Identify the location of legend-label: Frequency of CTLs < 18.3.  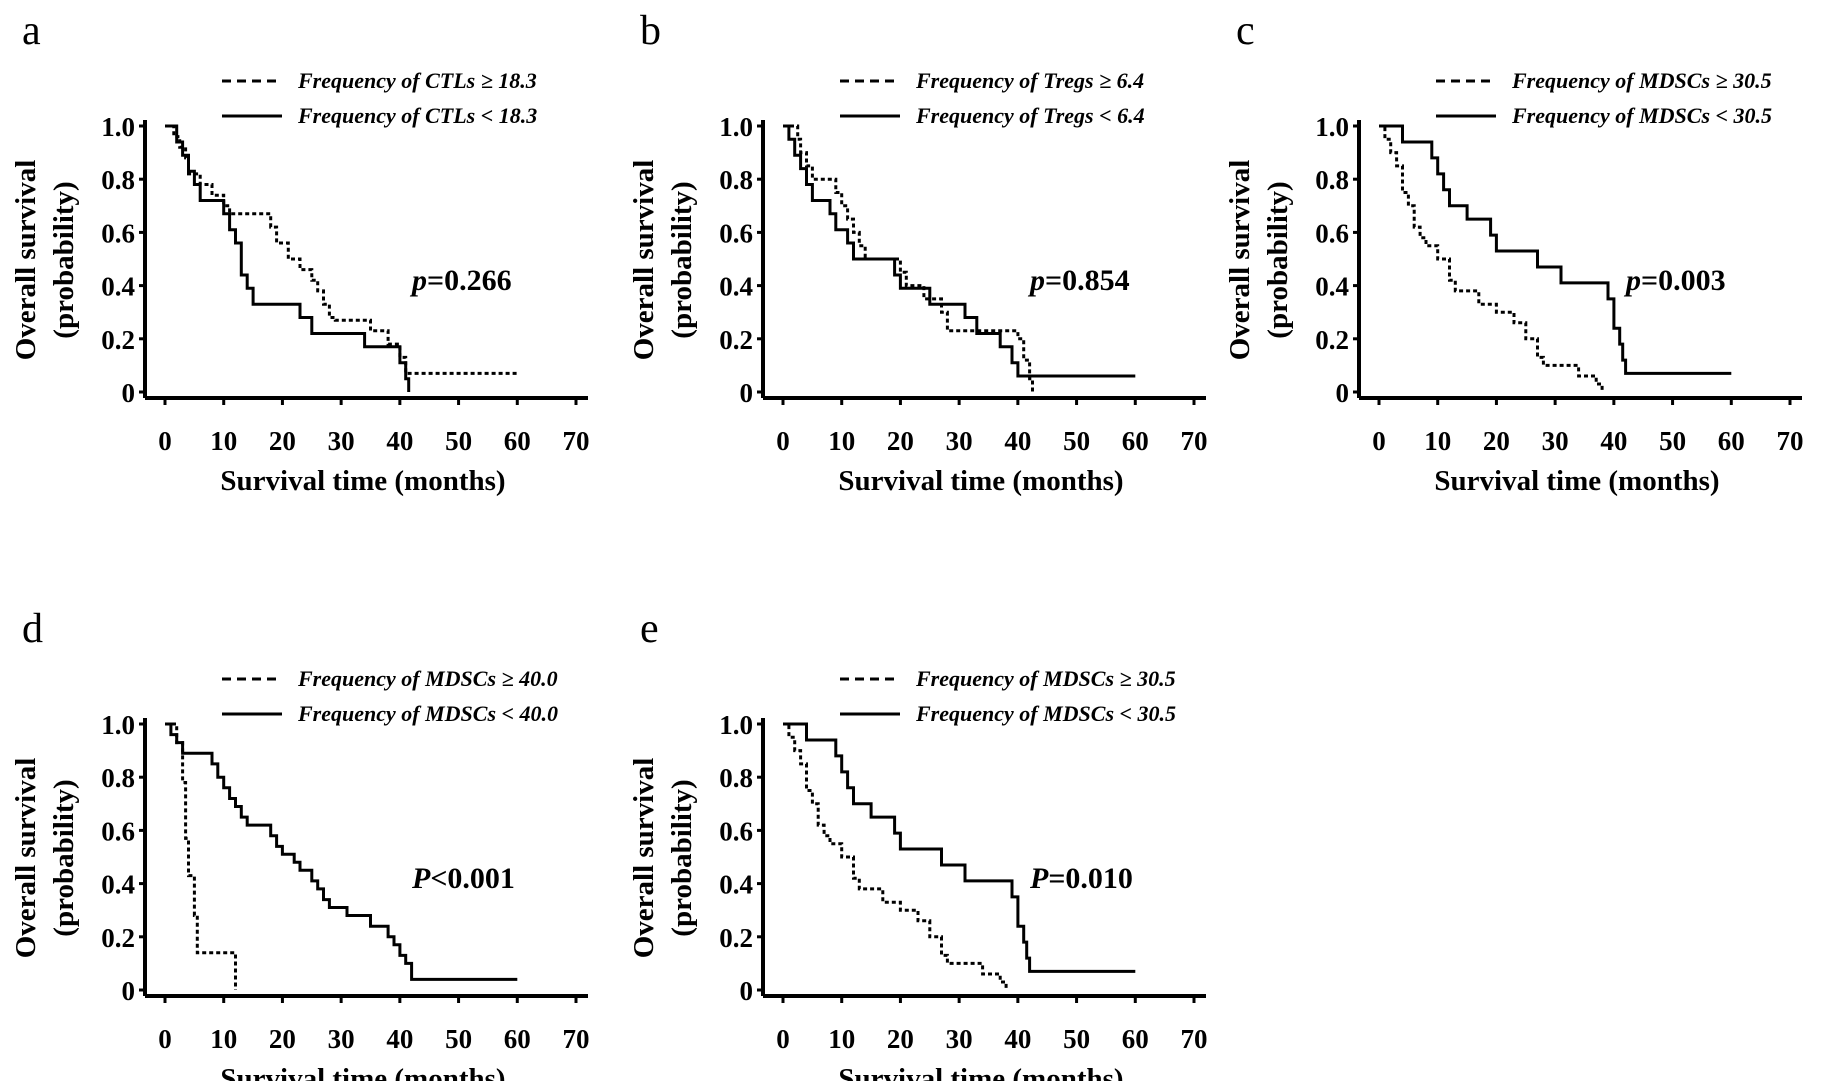
(417, 115).